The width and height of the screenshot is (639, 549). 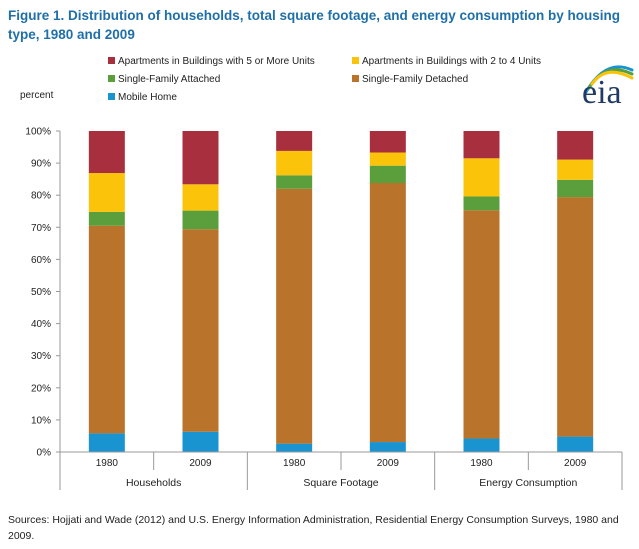 What do you see at coordinates (340, 483) in the screenshot?
I see `x-group-label-square-footage: Square Footage` at bounding box center [340, 483].